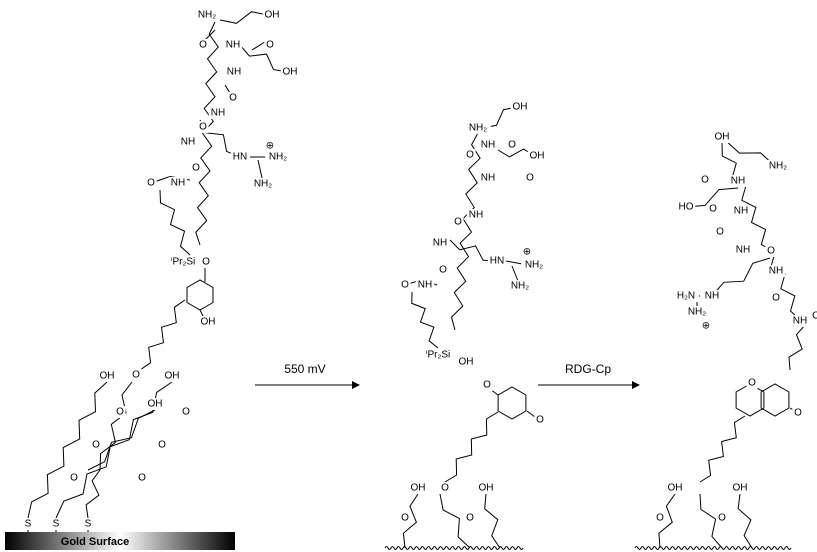 Image resolution: width=817 pixels, height=552 pixels. I want to click on condition: 550 mV, so click(304, 369).